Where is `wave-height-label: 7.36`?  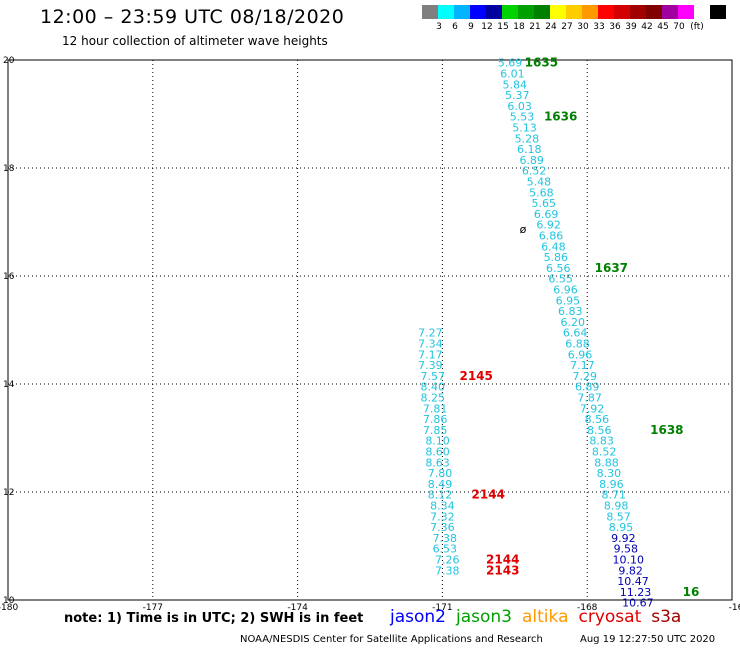 wave-height-label: 7.36 is located at coordinates (442, 527).